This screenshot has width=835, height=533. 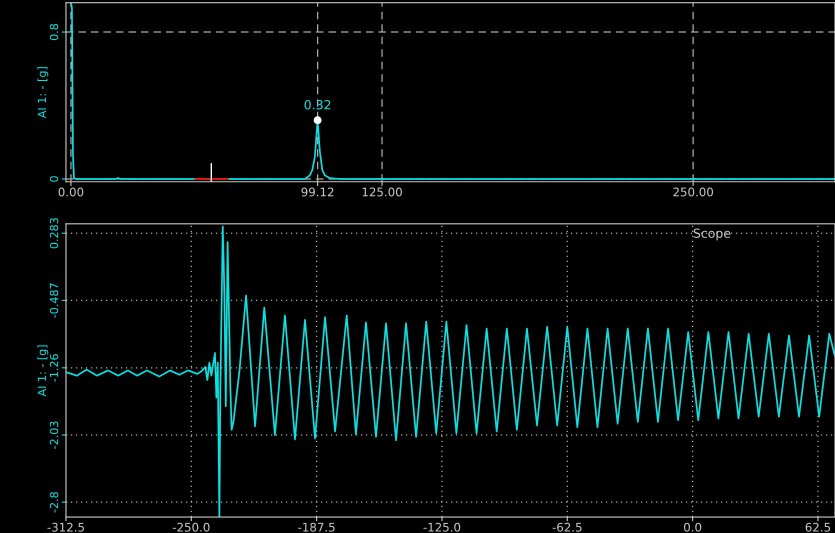 I want to click on y-tick-label: 0.283, so click(x=54, y=233).